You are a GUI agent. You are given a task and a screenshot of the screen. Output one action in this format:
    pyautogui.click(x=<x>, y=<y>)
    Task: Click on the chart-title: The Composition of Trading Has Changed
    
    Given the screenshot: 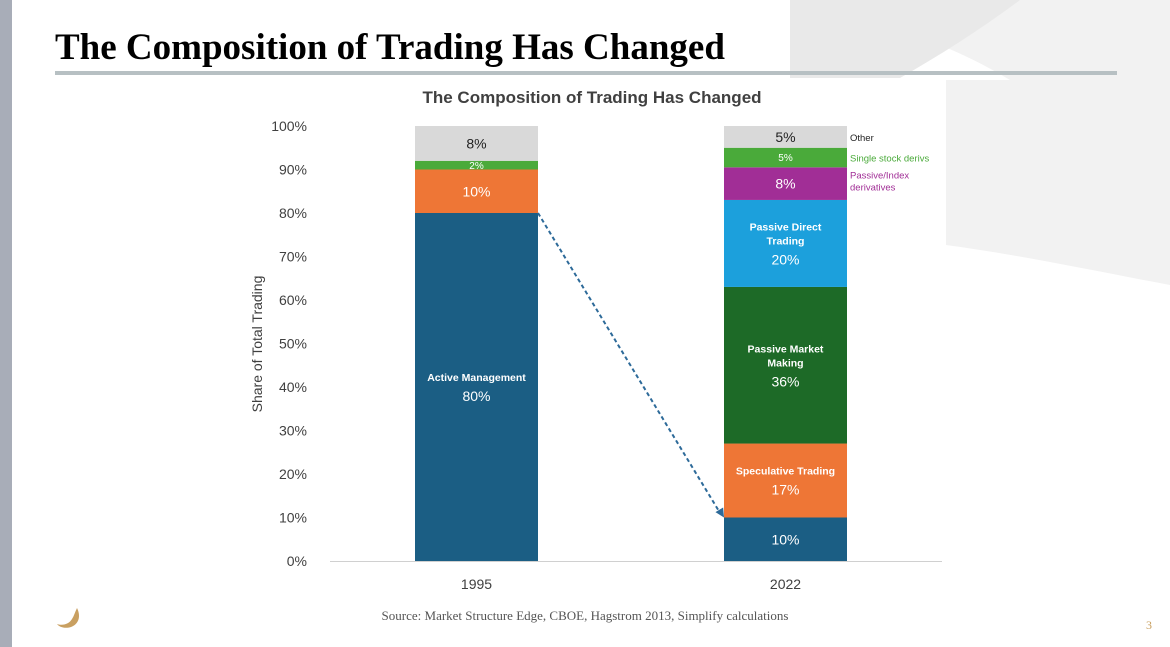 What is the action you would take?
    pyautogui.click(x=591, y=97)
    